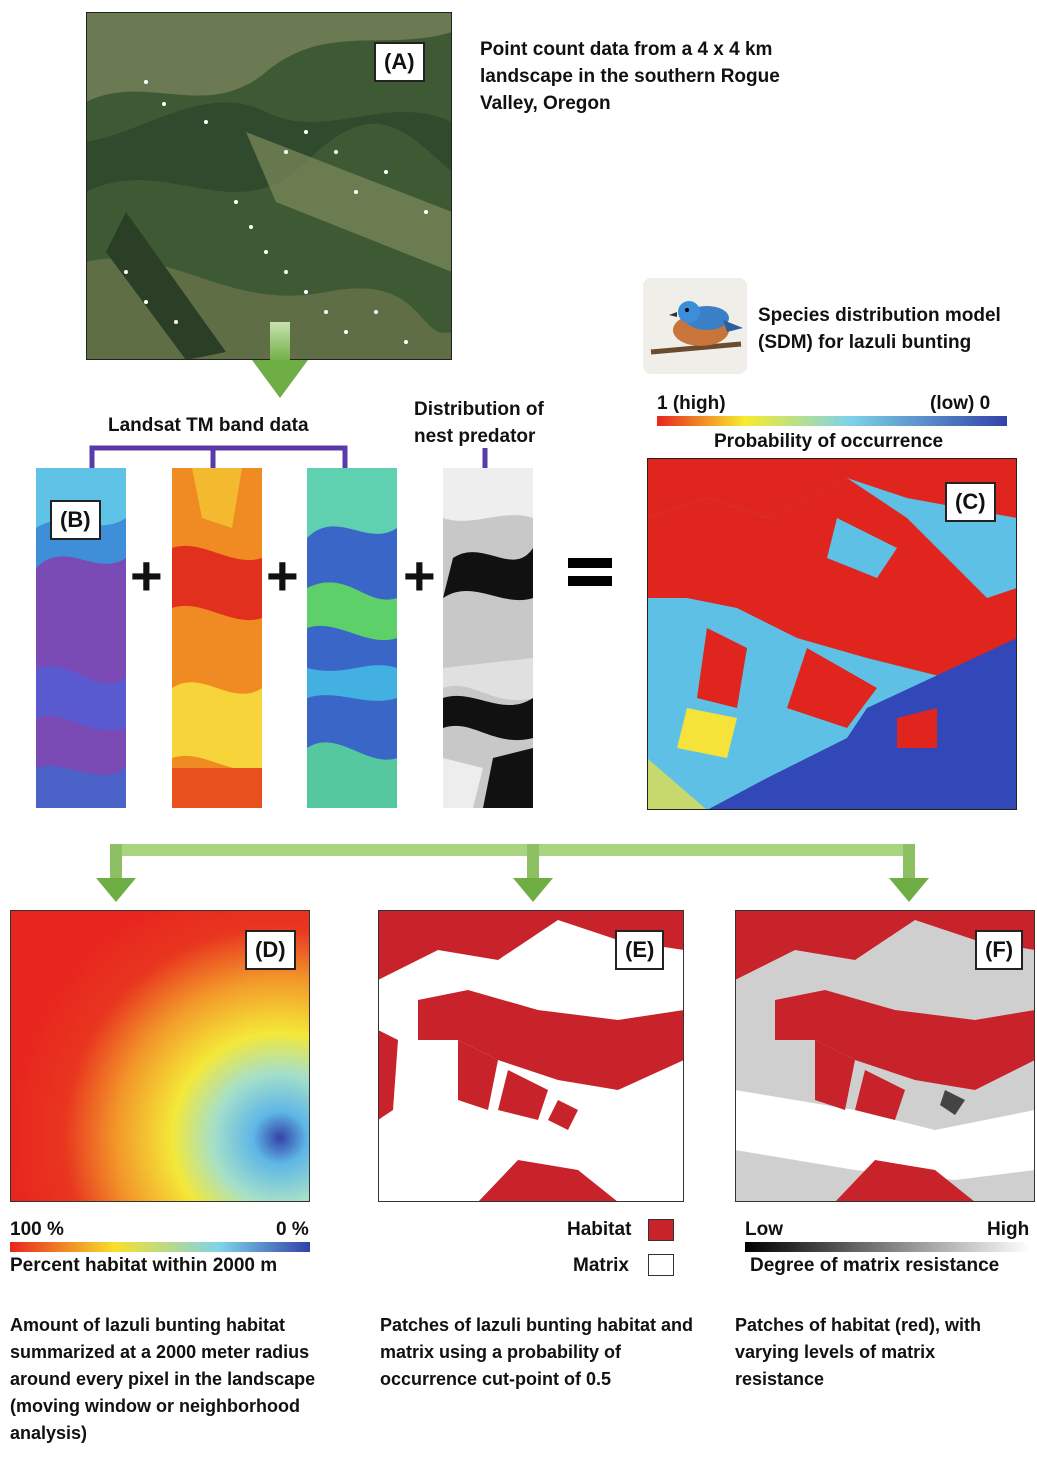 The height and width of the screenshot is (1477, 1037). What do you see at coordinates (640, 950) in the screenshot?
I see `panel-label-e: (E)` at bounding box center [640, 950].